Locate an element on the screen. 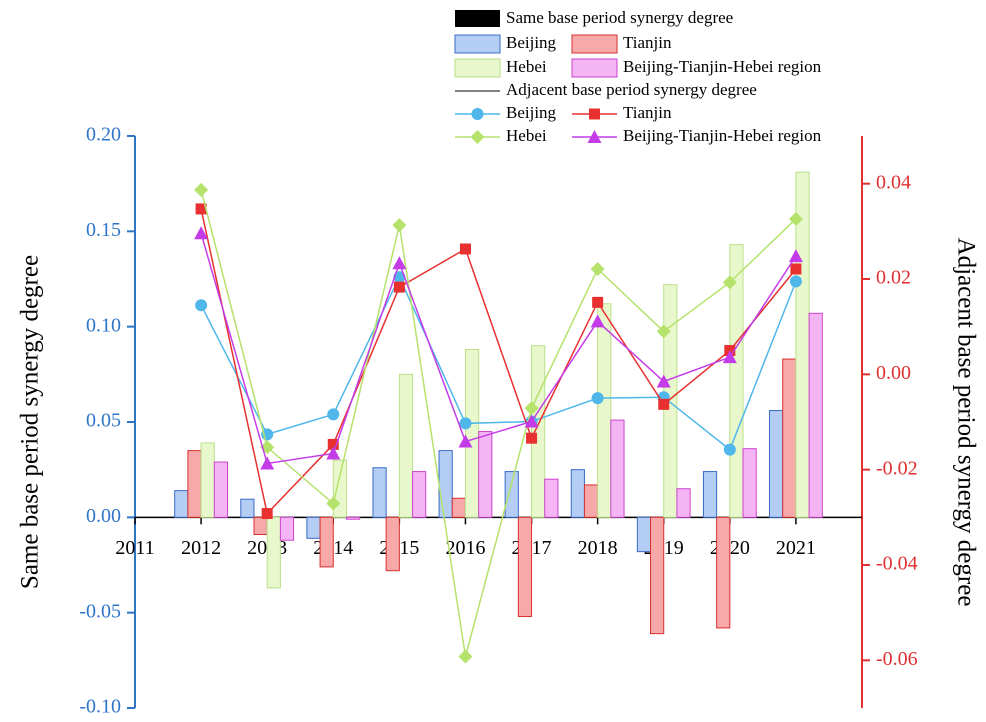 The width and height of the screenshot is (986, 722). line is located at coordinates (498, 363).